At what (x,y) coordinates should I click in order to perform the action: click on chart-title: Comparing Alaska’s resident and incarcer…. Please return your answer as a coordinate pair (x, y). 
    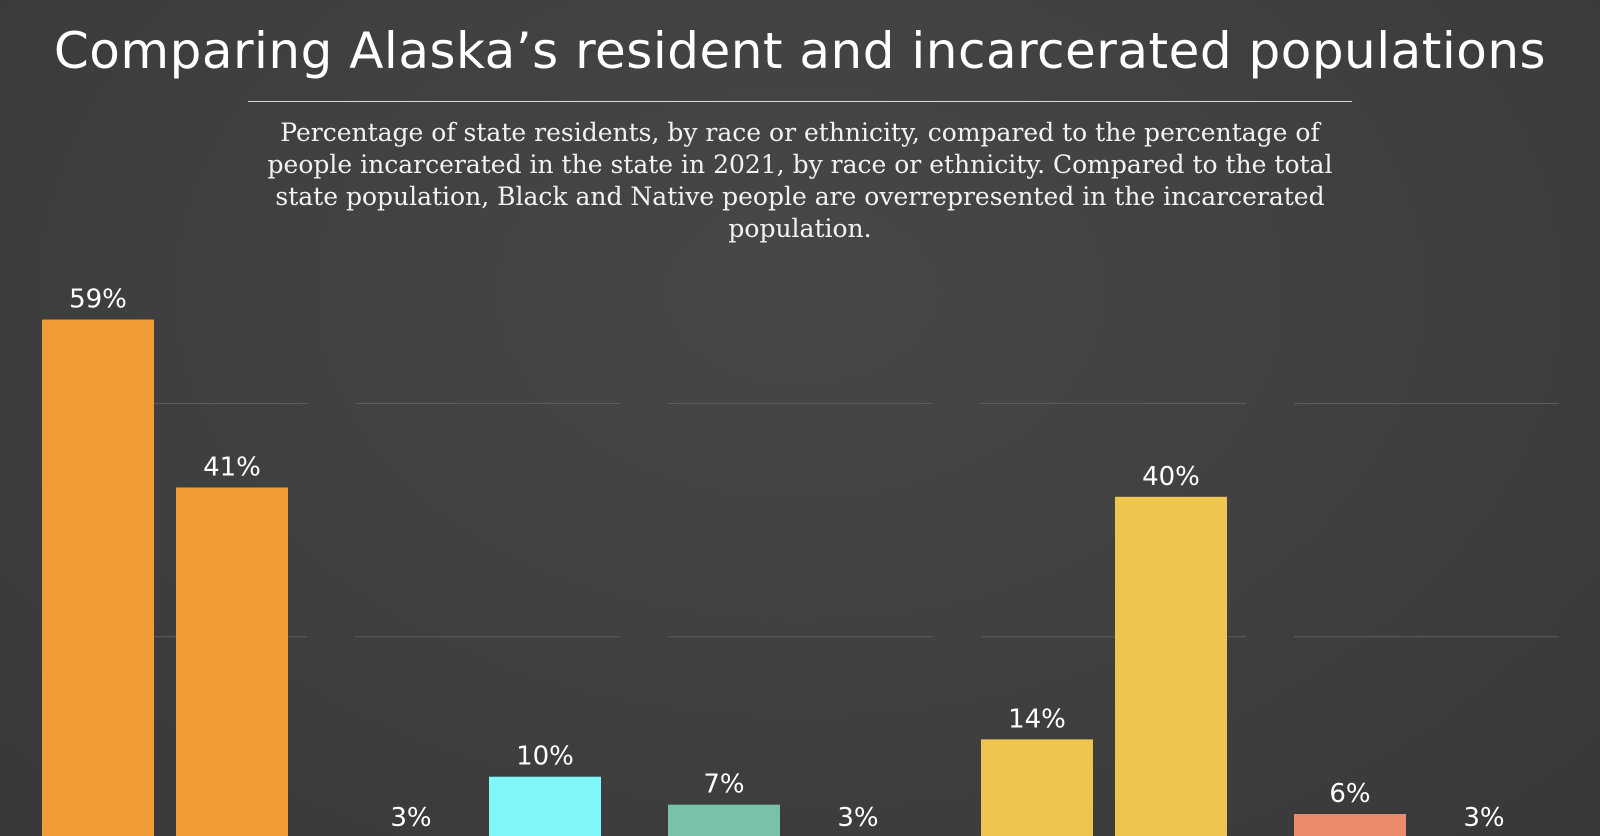
    Looking at the image, I should click on (800, 51).